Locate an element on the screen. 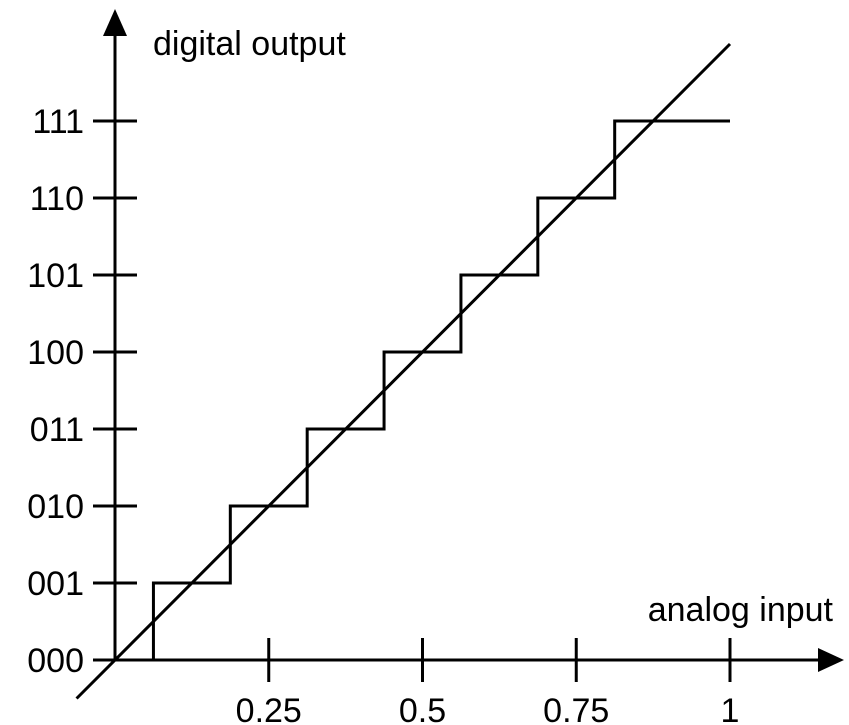 Image resolution: width=849 pixels, height=725 pixels. y-tick-label: 111 is located at coordinates (58, 122).